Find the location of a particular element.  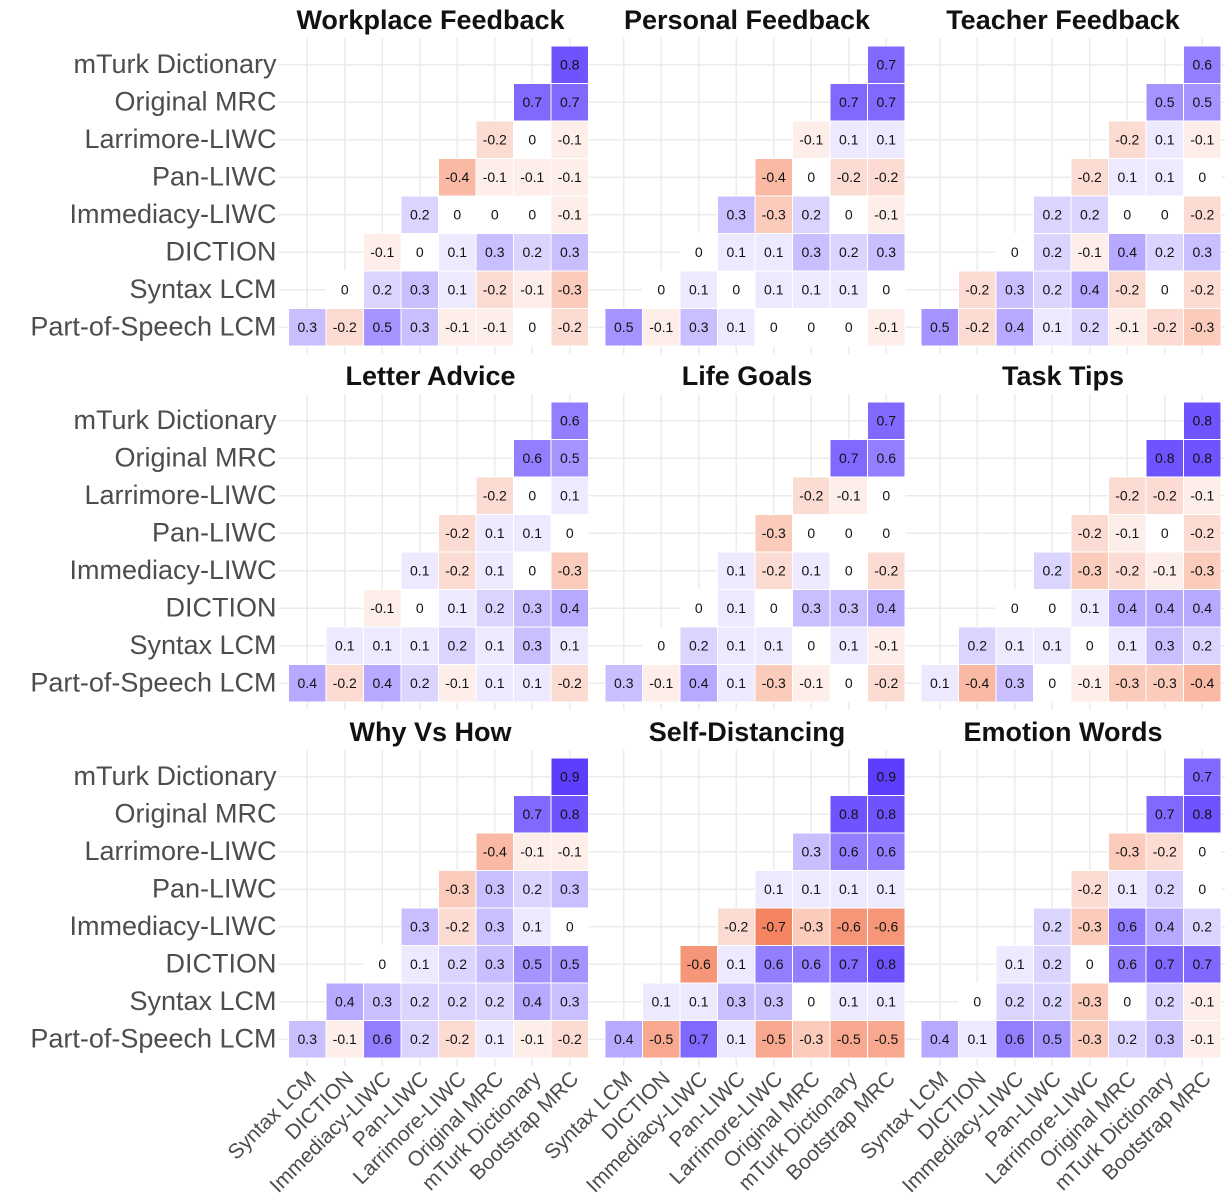

cell-label: -0.4 is located at coordinates (1202, 683).